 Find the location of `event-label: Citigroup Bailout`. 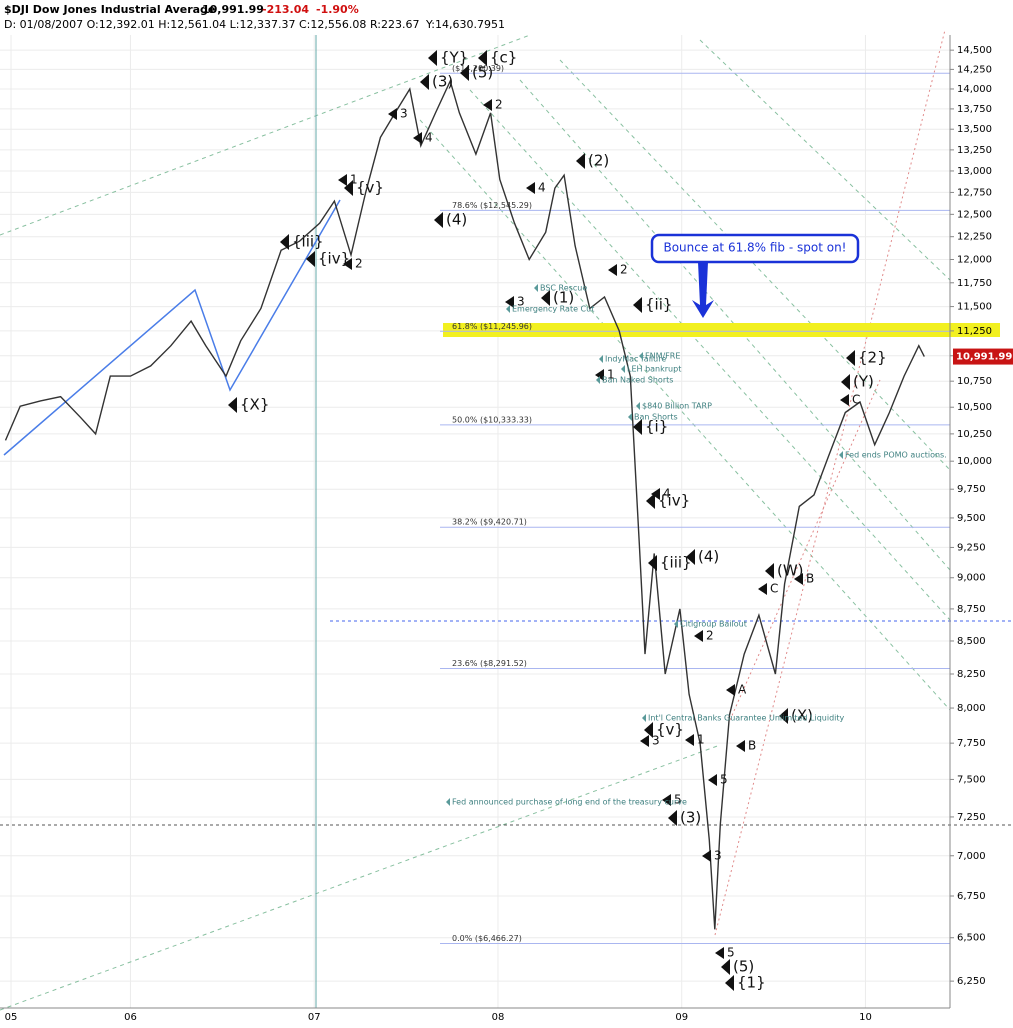

event-label: Citigroup Bailout is located at coordinates (713, 624).